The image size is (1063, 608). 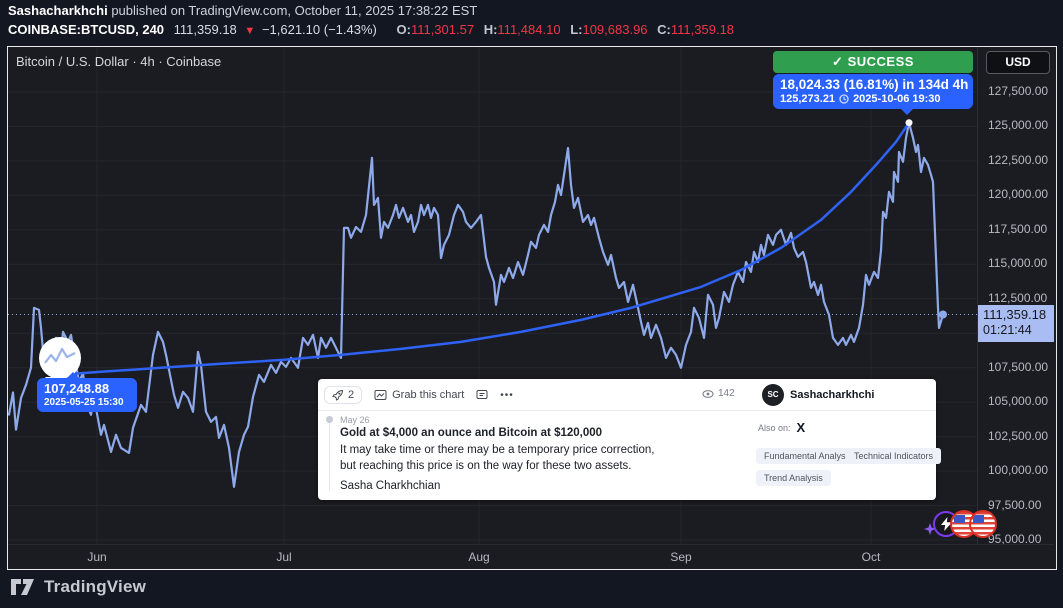 What do you see at coordinates (874, 84) in the screenshot?
I see `target-gain-text: 18,024.33 (16.81%) in 134d 4h` at bounding box center [874, 84].